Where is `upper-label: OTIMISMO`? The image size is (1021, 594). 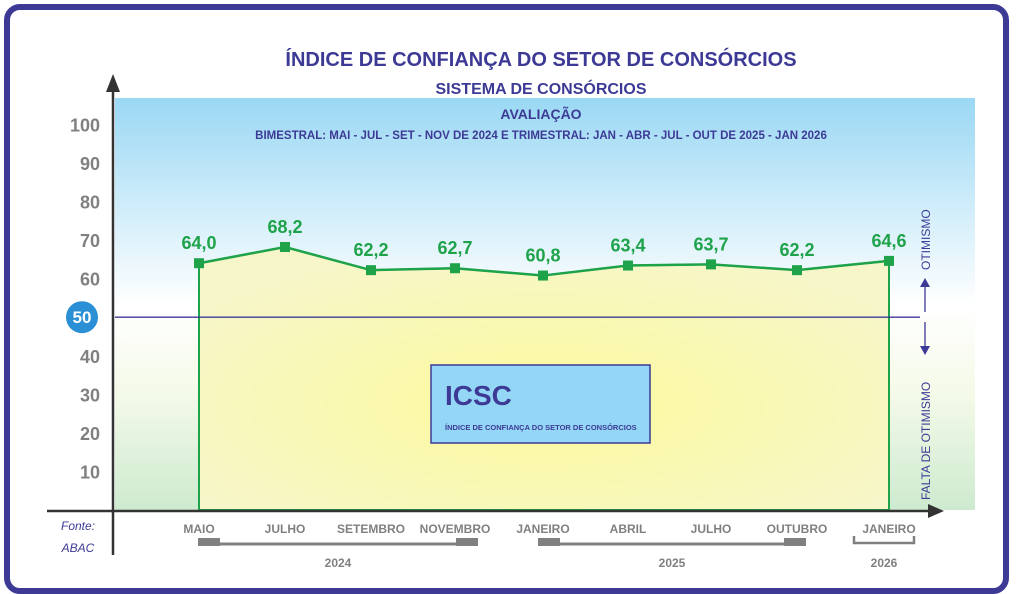
upper-label: OTIMISMO is located at coordinates (926, 239).